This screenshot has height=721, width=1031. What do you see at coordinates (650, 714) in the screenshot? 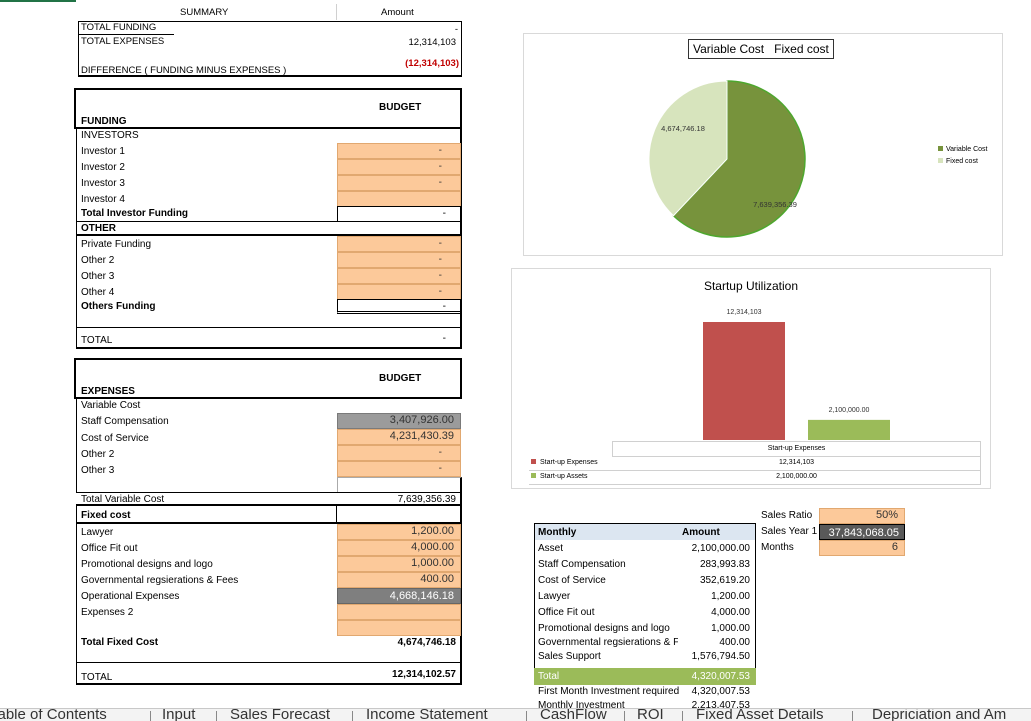
I see `tab-roi: ROI` at bounding box center [650, 714].